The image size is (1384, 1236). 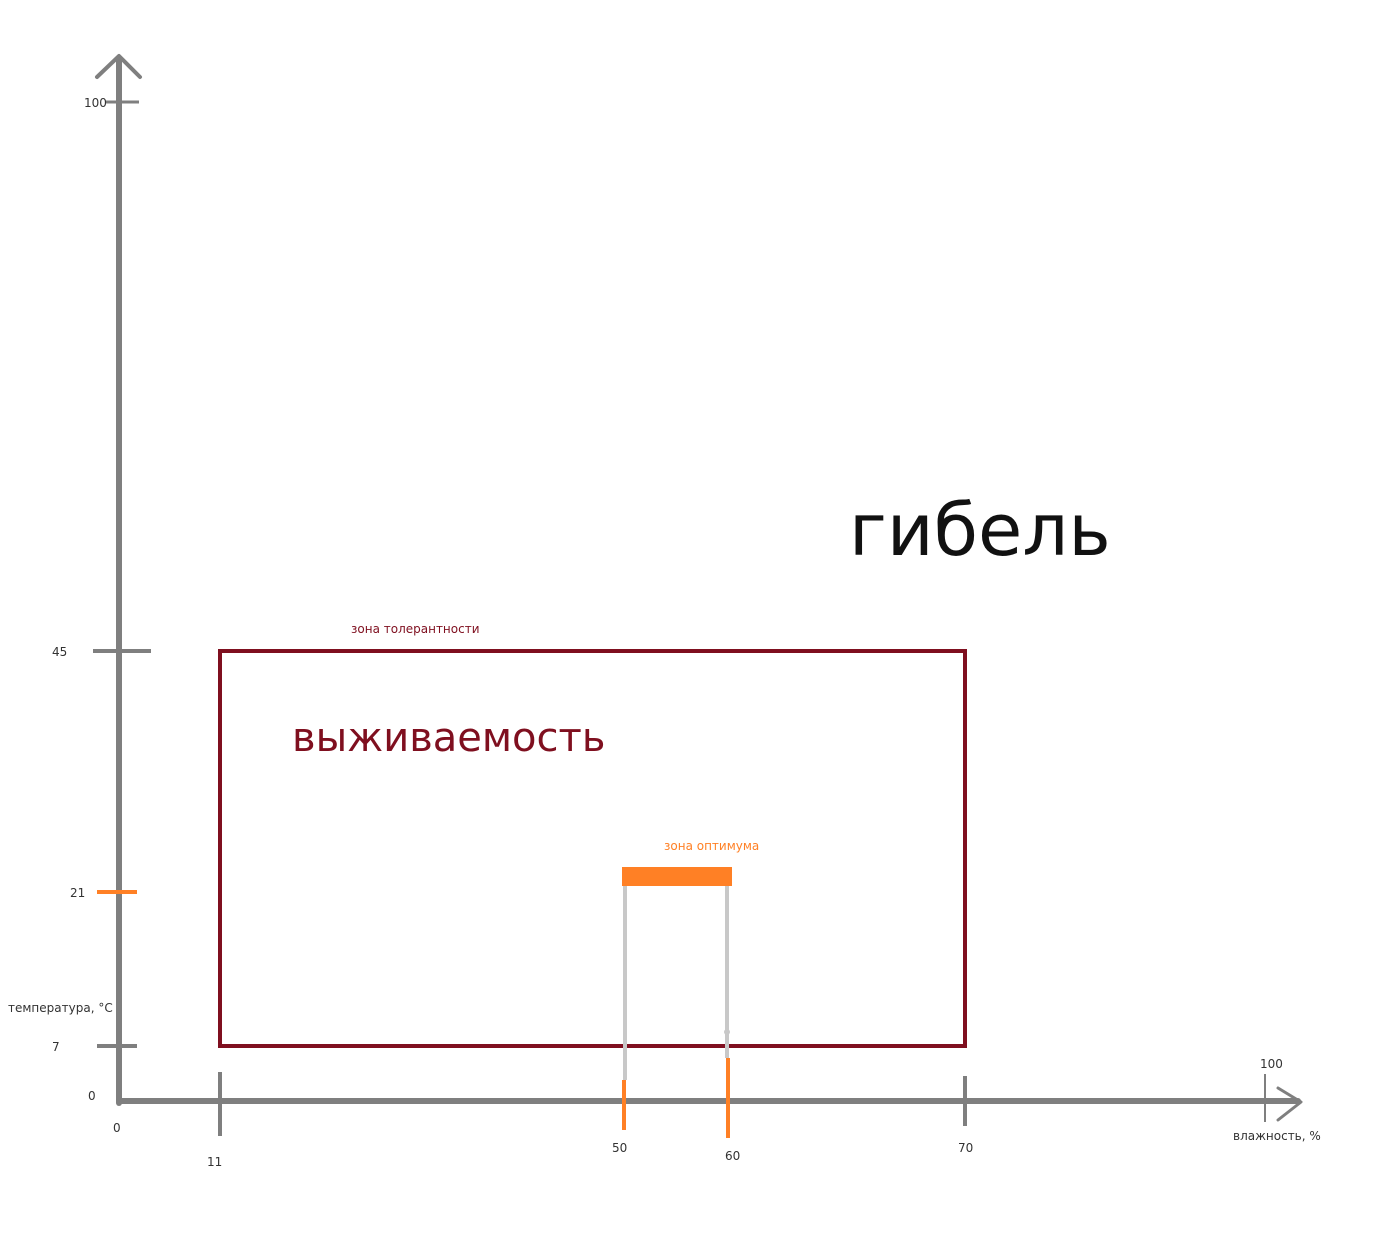 What do you see at coordinates (92, 1096) in the screenshot?
I see `temperature-tick-label: 0` at bounding box center [92, 1096].